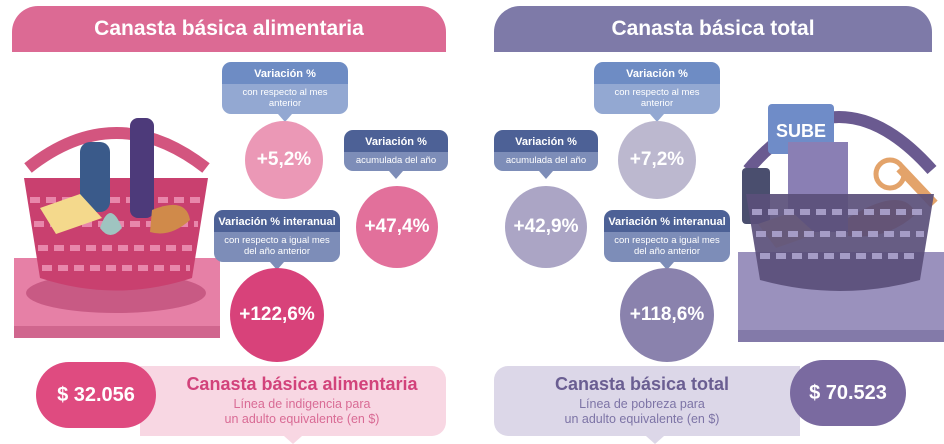  What do you see at coordinates (170, 219) in the screenshot?
I see `bread` at bounding box center [170, 219].